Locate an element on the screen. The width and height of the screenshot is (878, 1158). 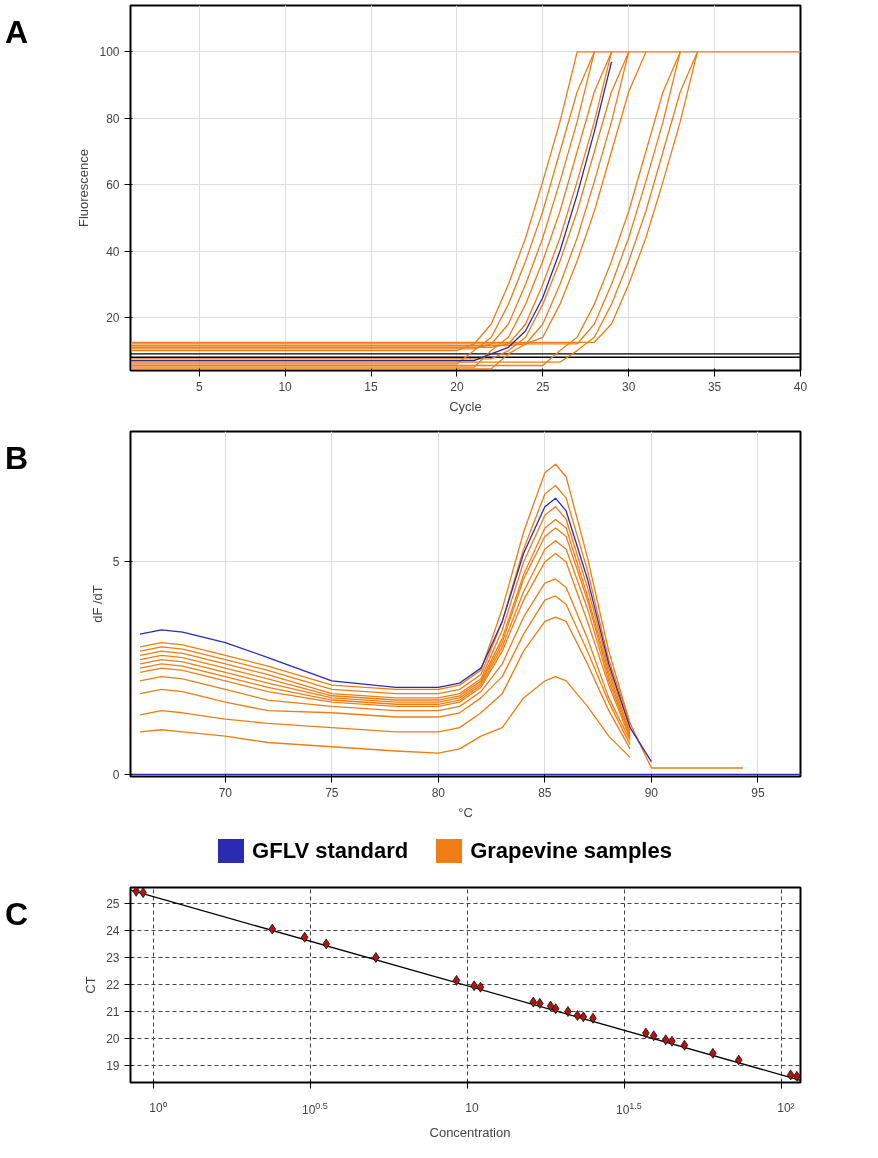
y-tick-label: 5 is located at coordinates (116, 562).